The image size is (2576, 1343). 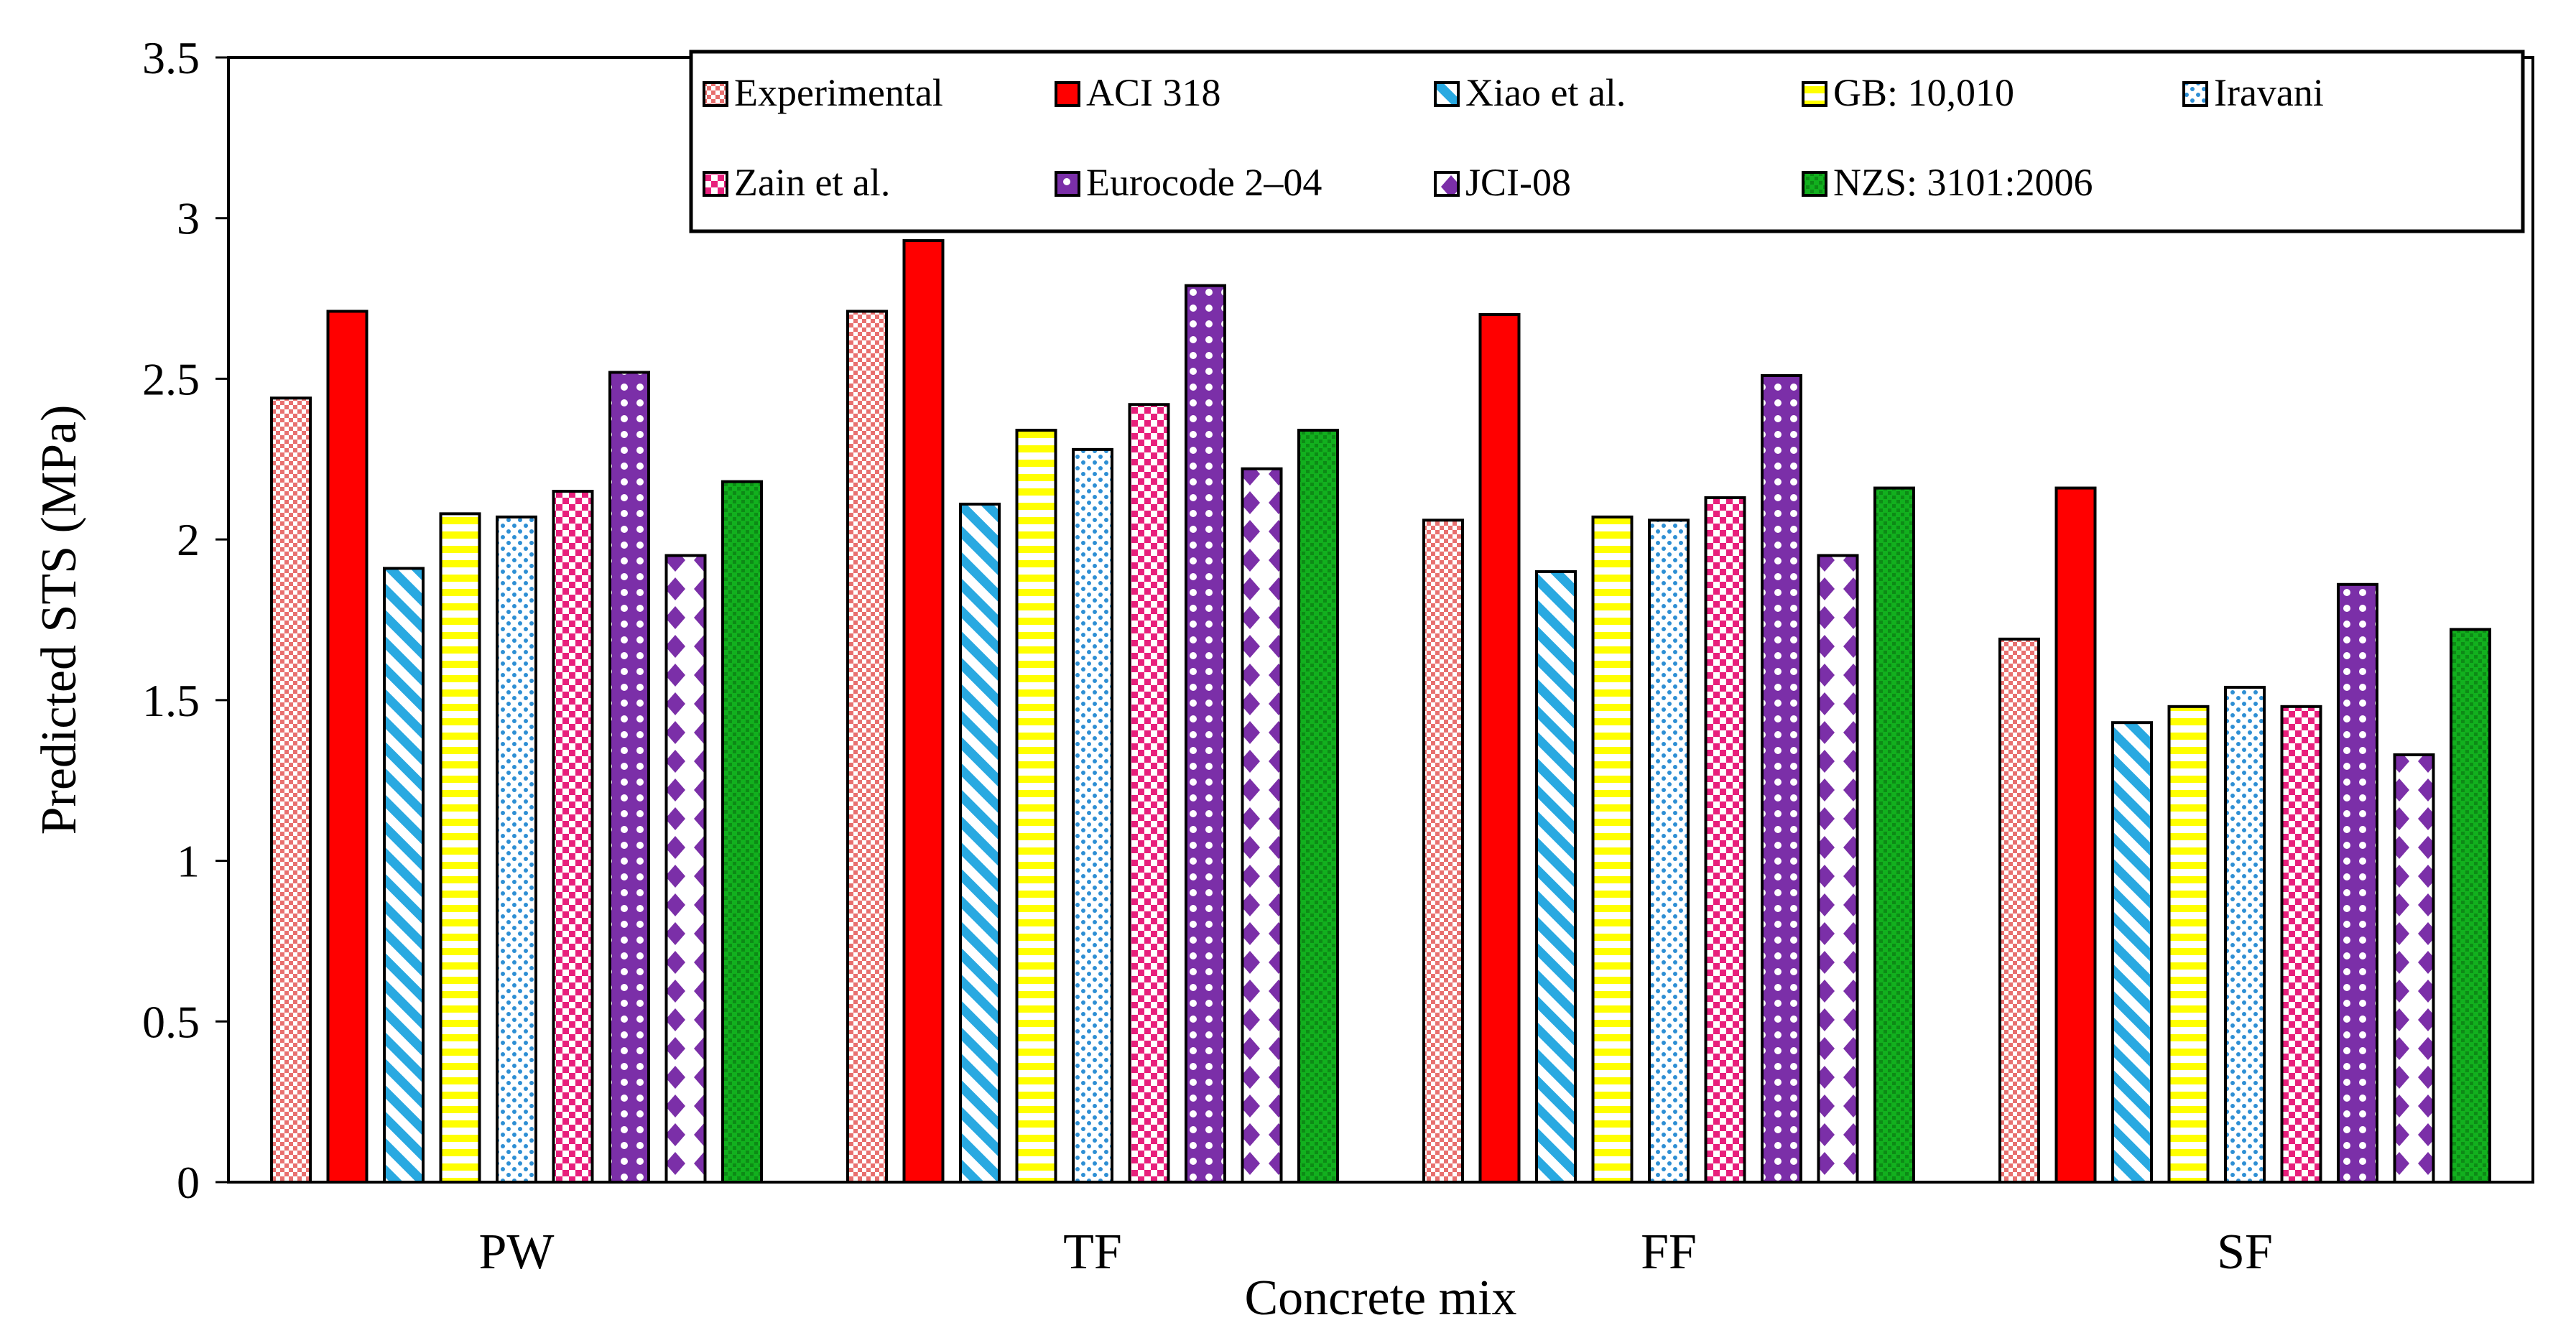 What do you see at coordinates (812, 182) in the screenshot?
I see `legend-label-zain-et-al: Zain et al.` at bounding box center [812, 182].